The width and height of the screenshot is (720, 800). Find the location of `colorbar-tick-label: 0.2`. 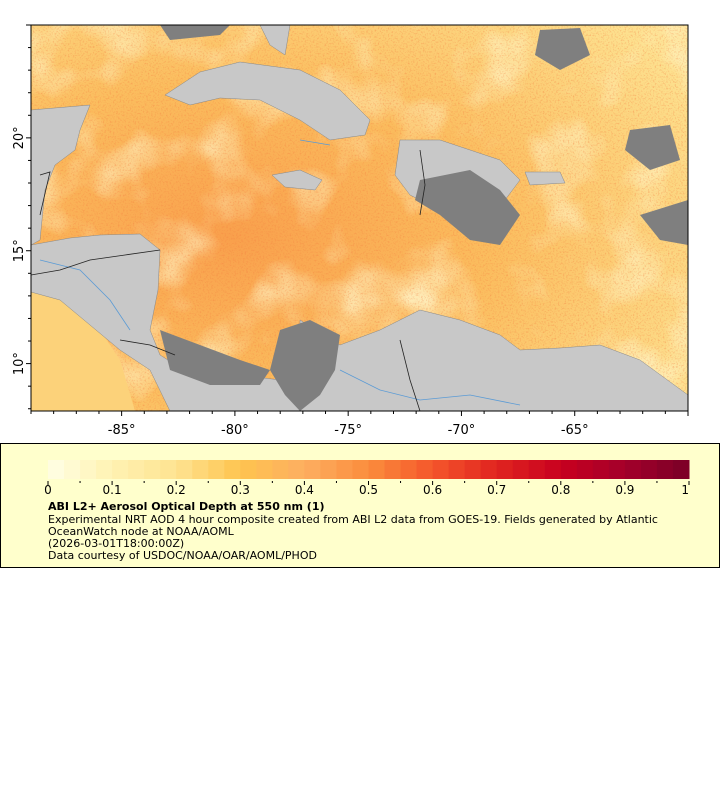

colorbar-tick-label: 0.2 is located at coordinates (176, 490).